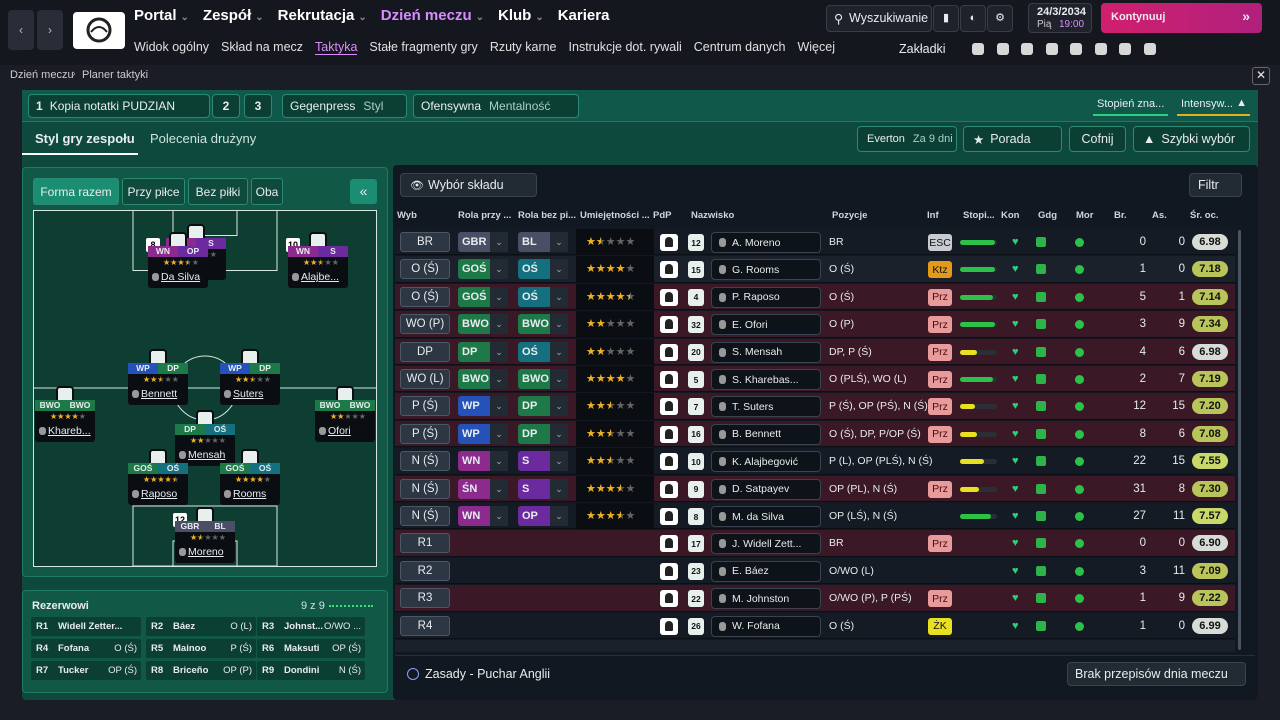 This screenshot has width=1280, height=720. Describe the element at coordinates (1159, 215) in the screenshot. I see `column-header: As.` at that location.